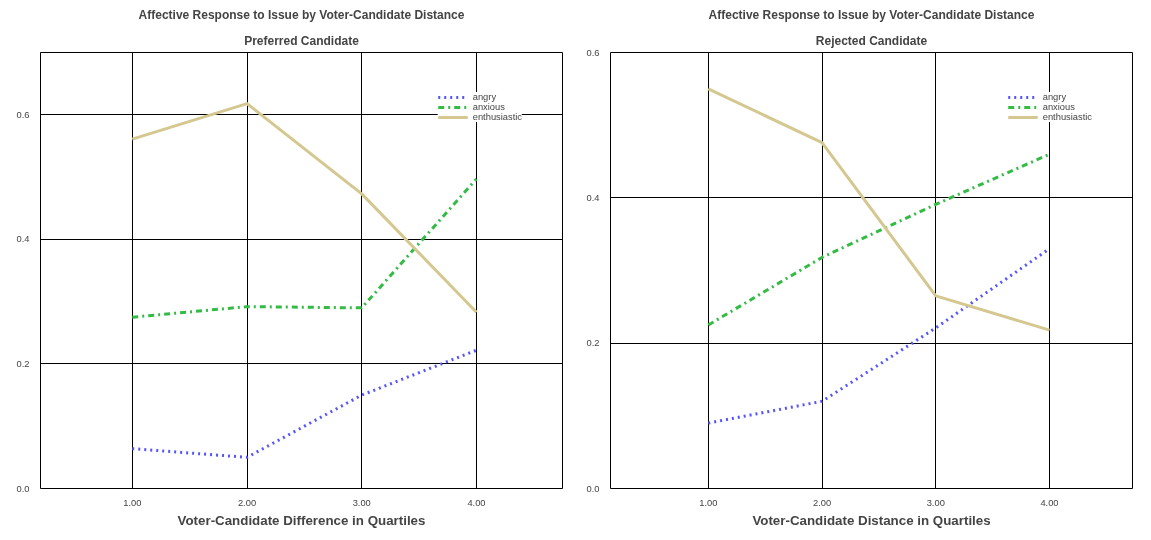  I want to click on x-axis-title: Voter-Candidate Difference in Quartiles, so click(301, 520).